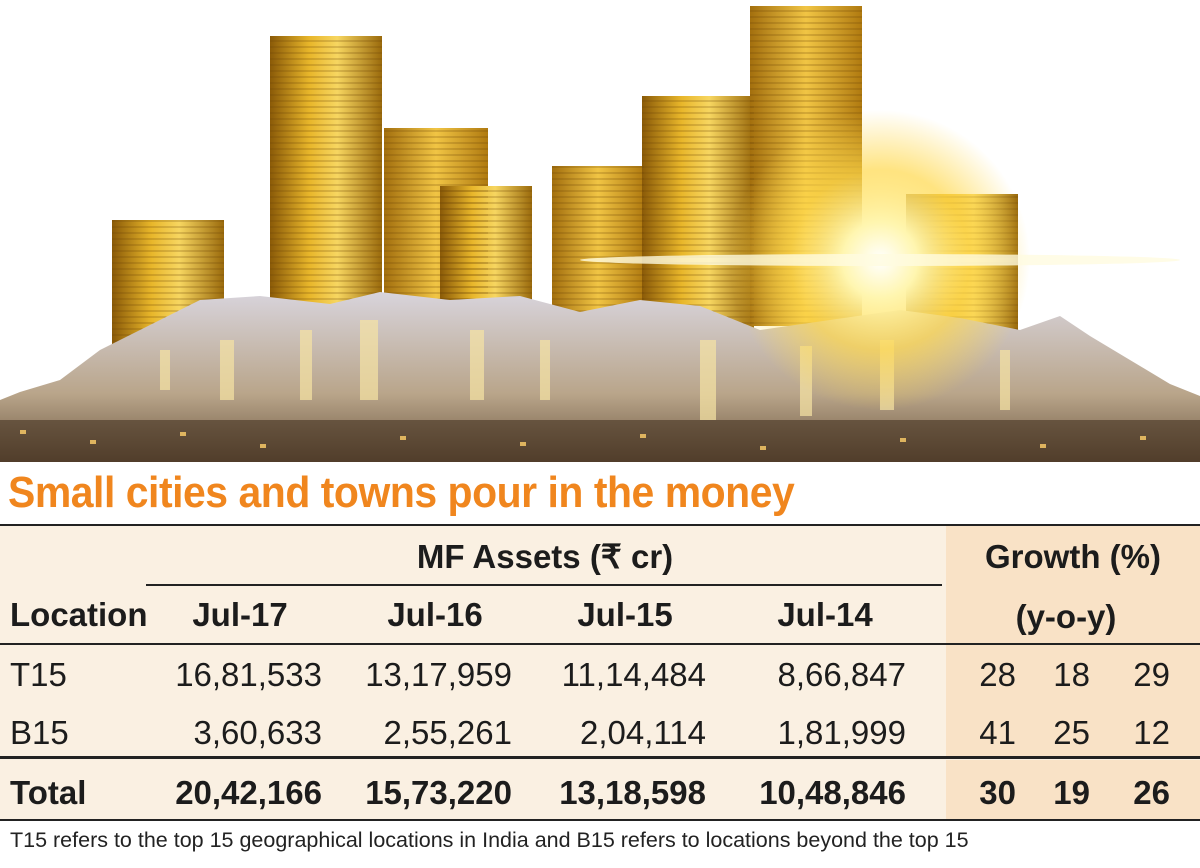 This screenshot has width=1200, height=868. What do you see at coordinates (600, 757) in the screenshot?
I see `total-top-rule` at bounding box center [600, 757].